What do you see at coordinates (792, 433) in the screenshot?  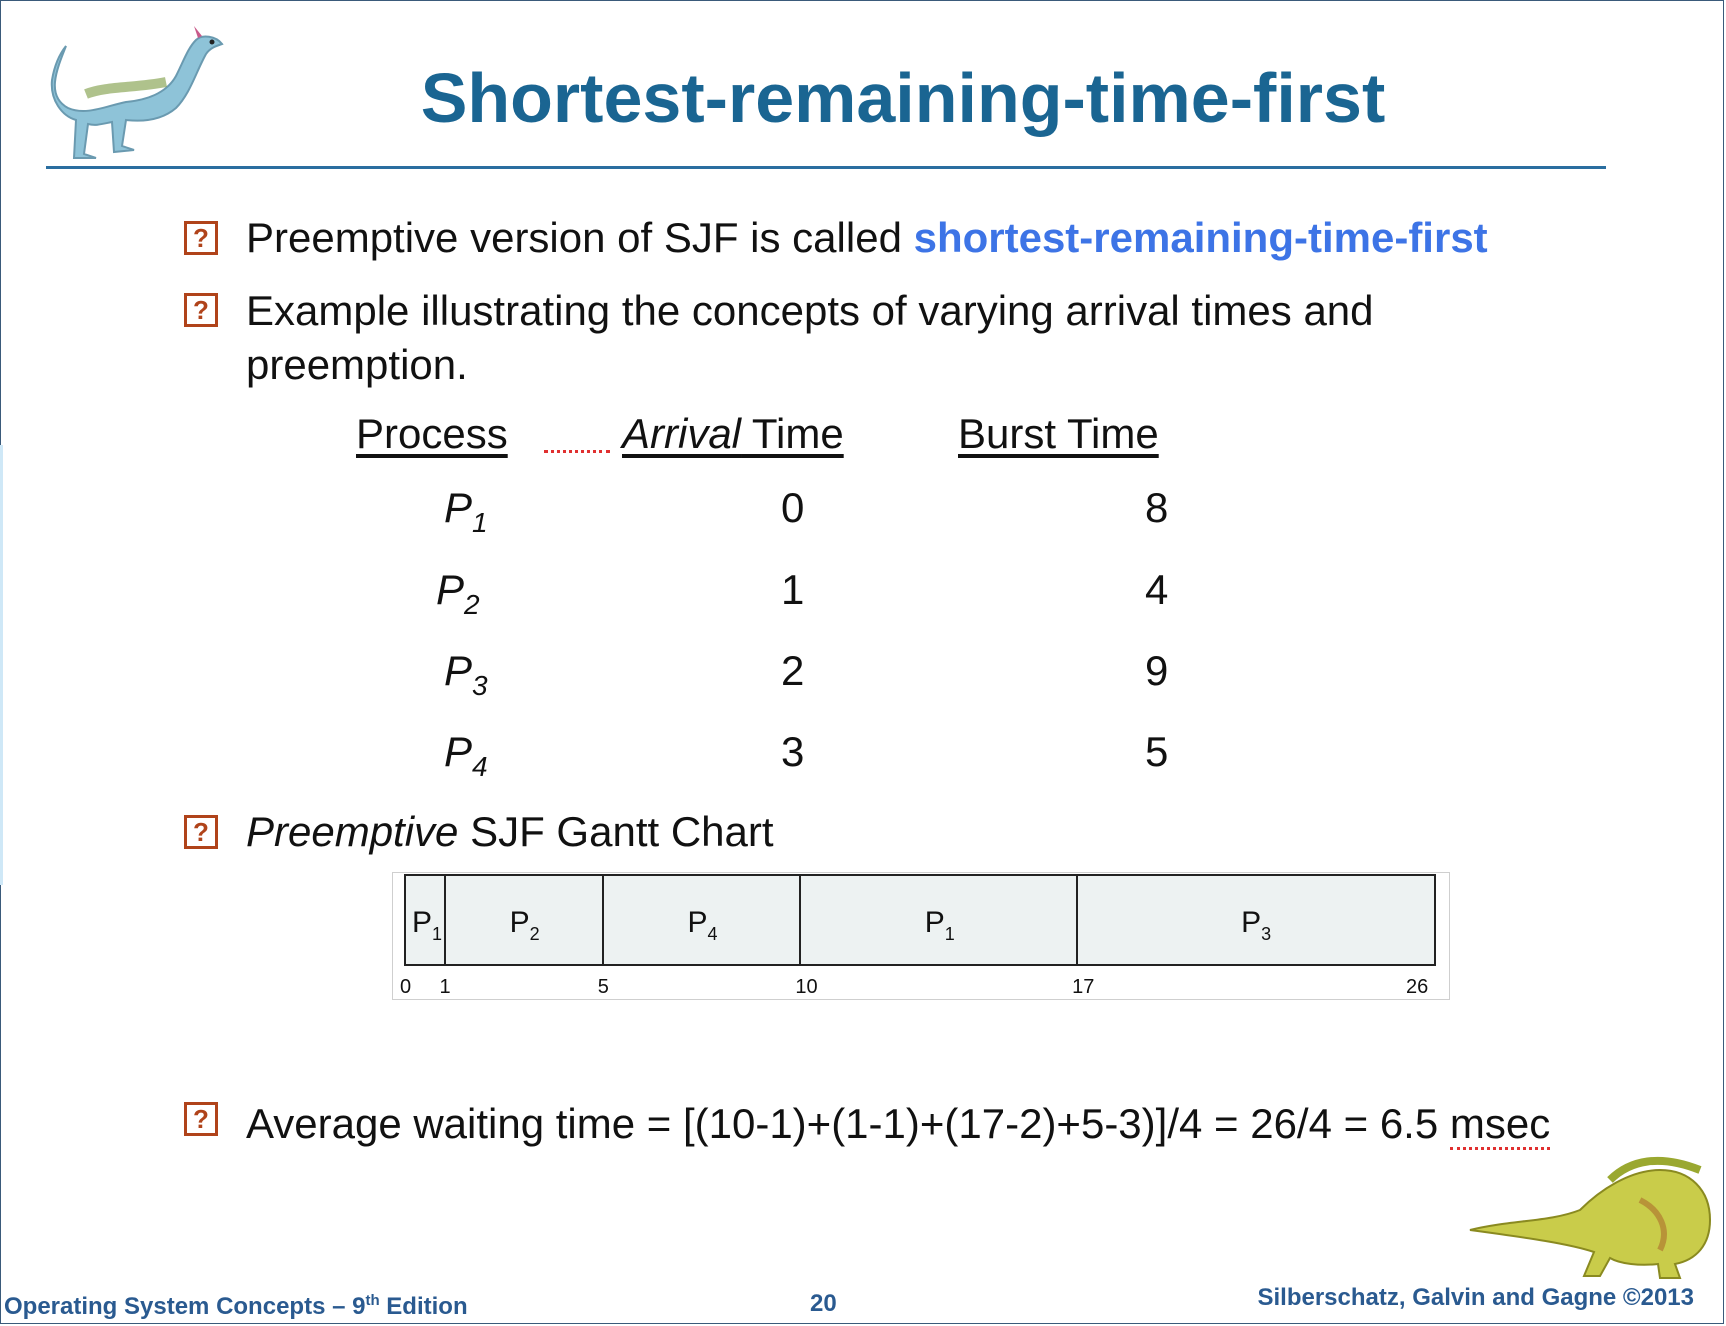 I see `header-arrival-rest: Time` at bounding box center [792, 433].